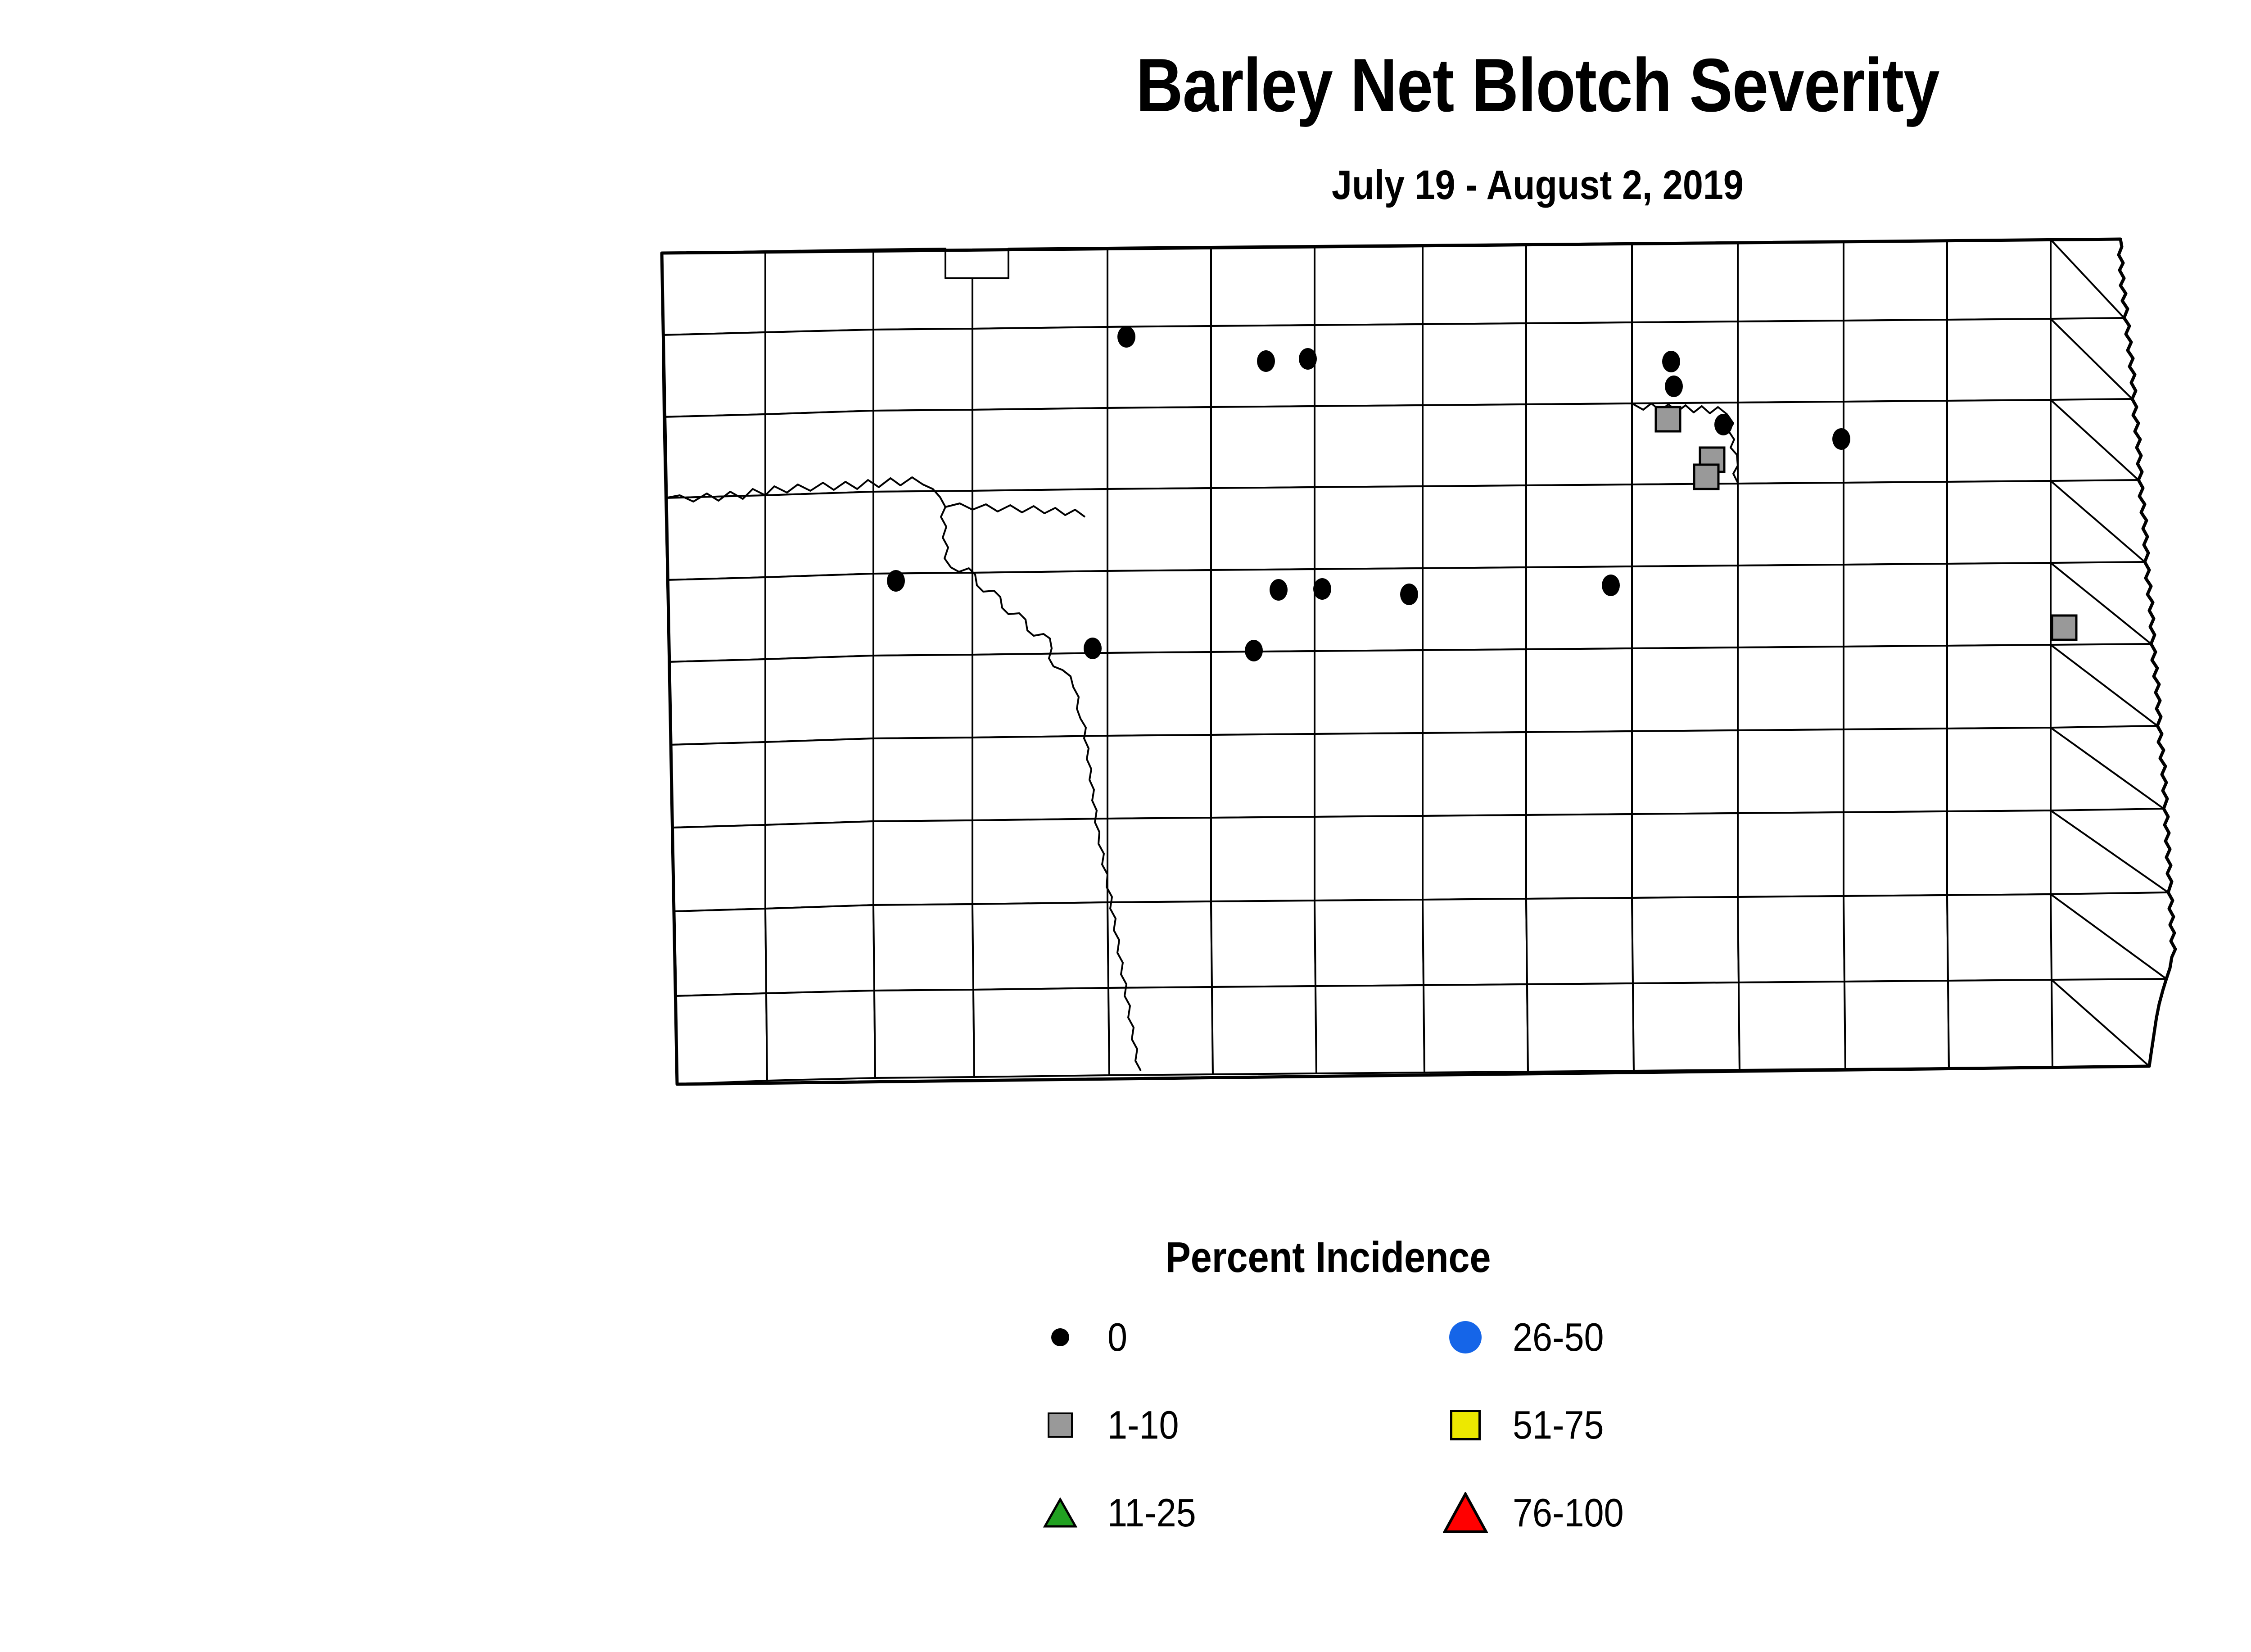  I want to click on legend-item-2: 11-25, so click(1116, 1513).